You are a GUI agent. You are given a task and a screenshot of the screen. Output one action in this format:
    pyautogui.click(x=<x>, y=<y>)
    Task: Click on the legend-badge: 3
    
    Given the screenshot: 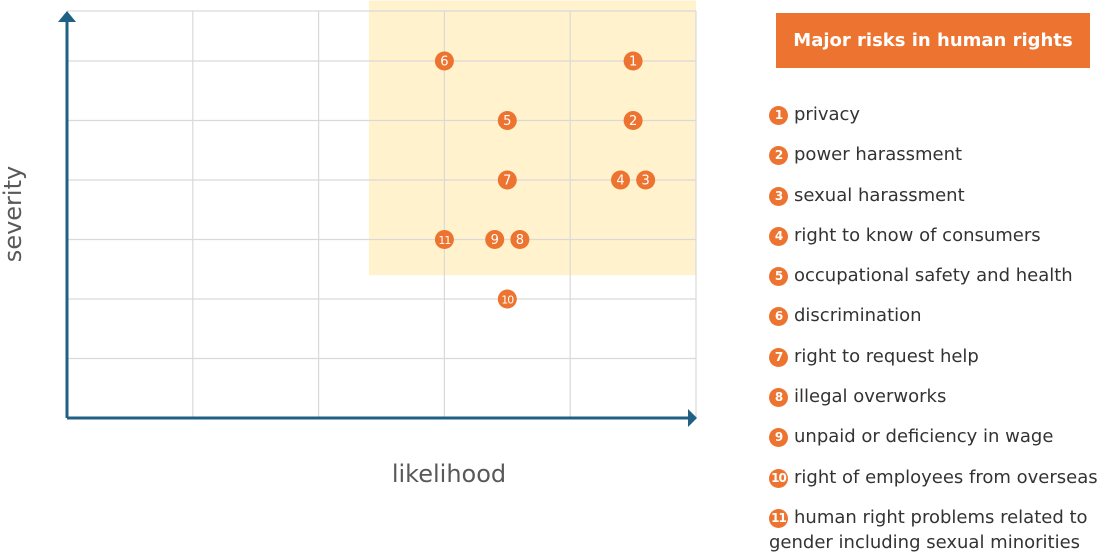 What is the action you would take?
    pyautogui.click(x=778, y=196)
    